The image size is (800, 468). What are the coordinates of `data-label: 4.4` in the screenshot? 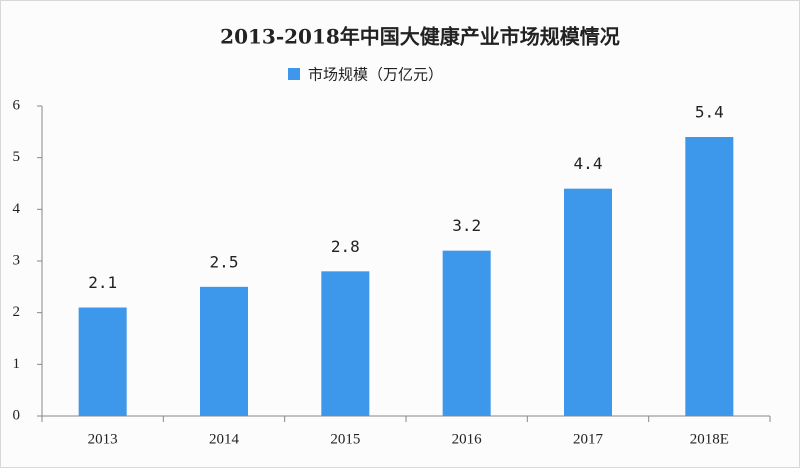 It's located at (588, 163).